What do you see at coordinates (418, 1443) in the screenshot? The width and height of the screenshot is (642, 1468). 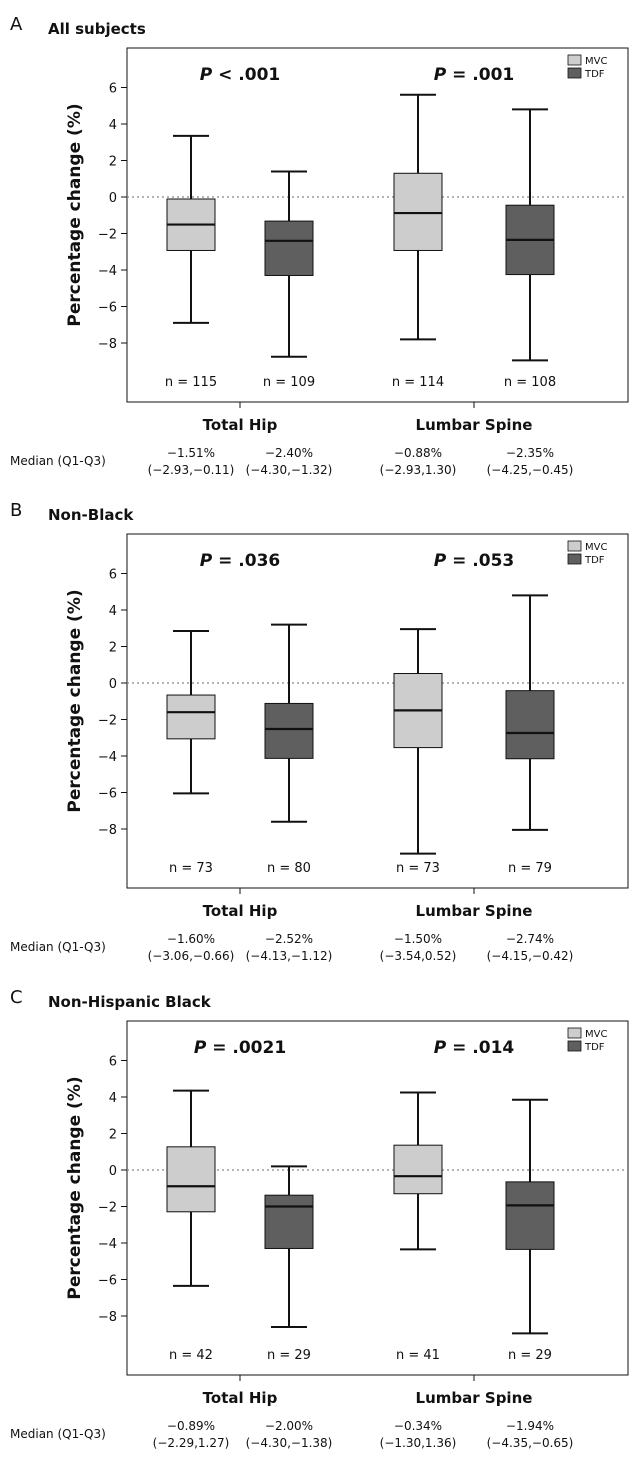 I see `iqr-value-label: (−1.30,1.36)` at bounding box center [418, 1443].